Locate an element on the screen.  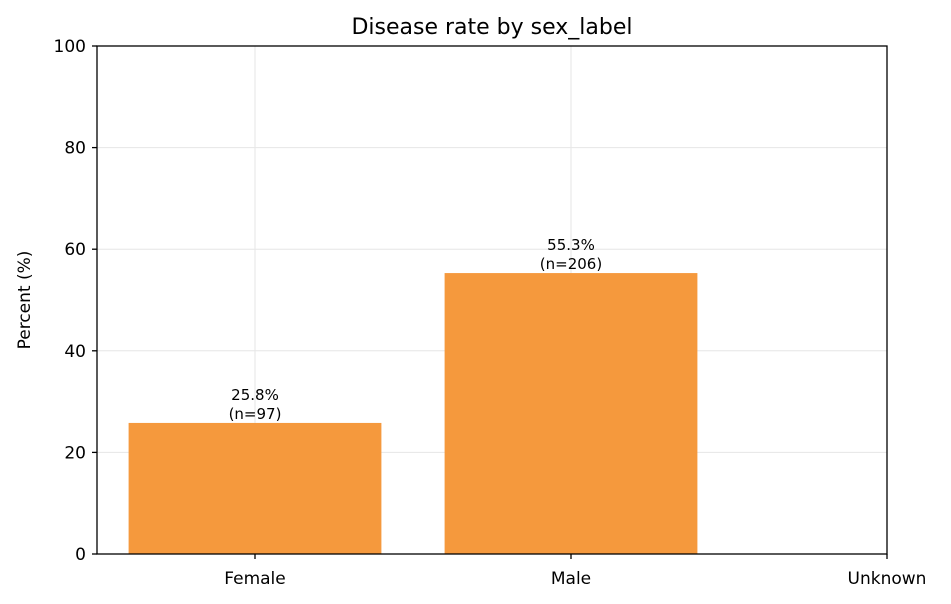
data-labels: (n=97)25.8% (n=206)55.3% is located at coordinates (416, 329).